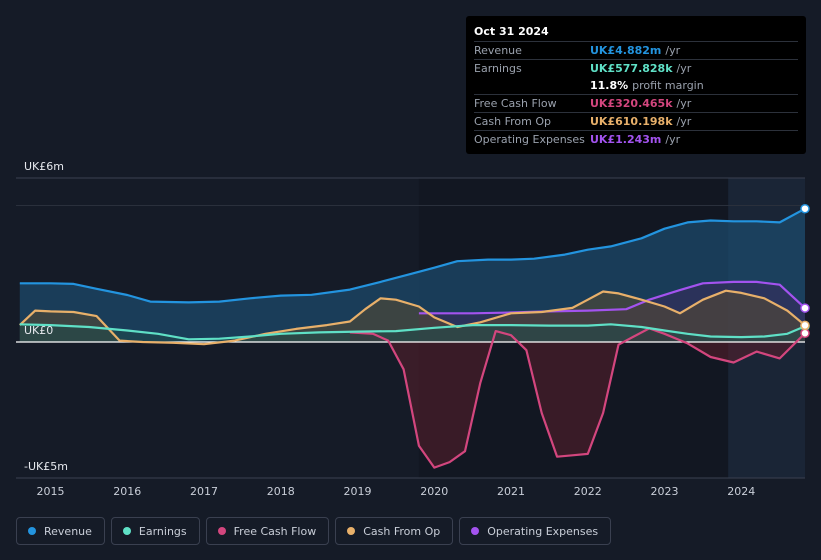 This screenshot has width=821, height=560. What do you see at coordinates (44, 166) in the screenshot?
I see `y-tick-label-top: UK£6m` at bounding box center [44, 166].